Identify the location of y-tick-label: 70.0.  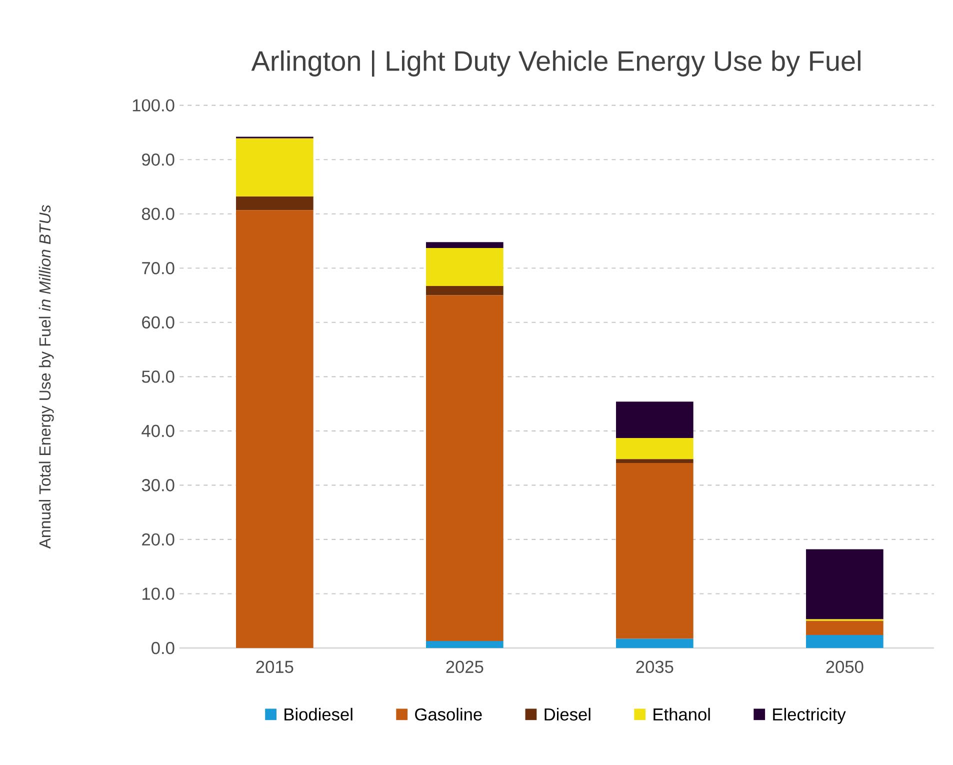
(158, 268).